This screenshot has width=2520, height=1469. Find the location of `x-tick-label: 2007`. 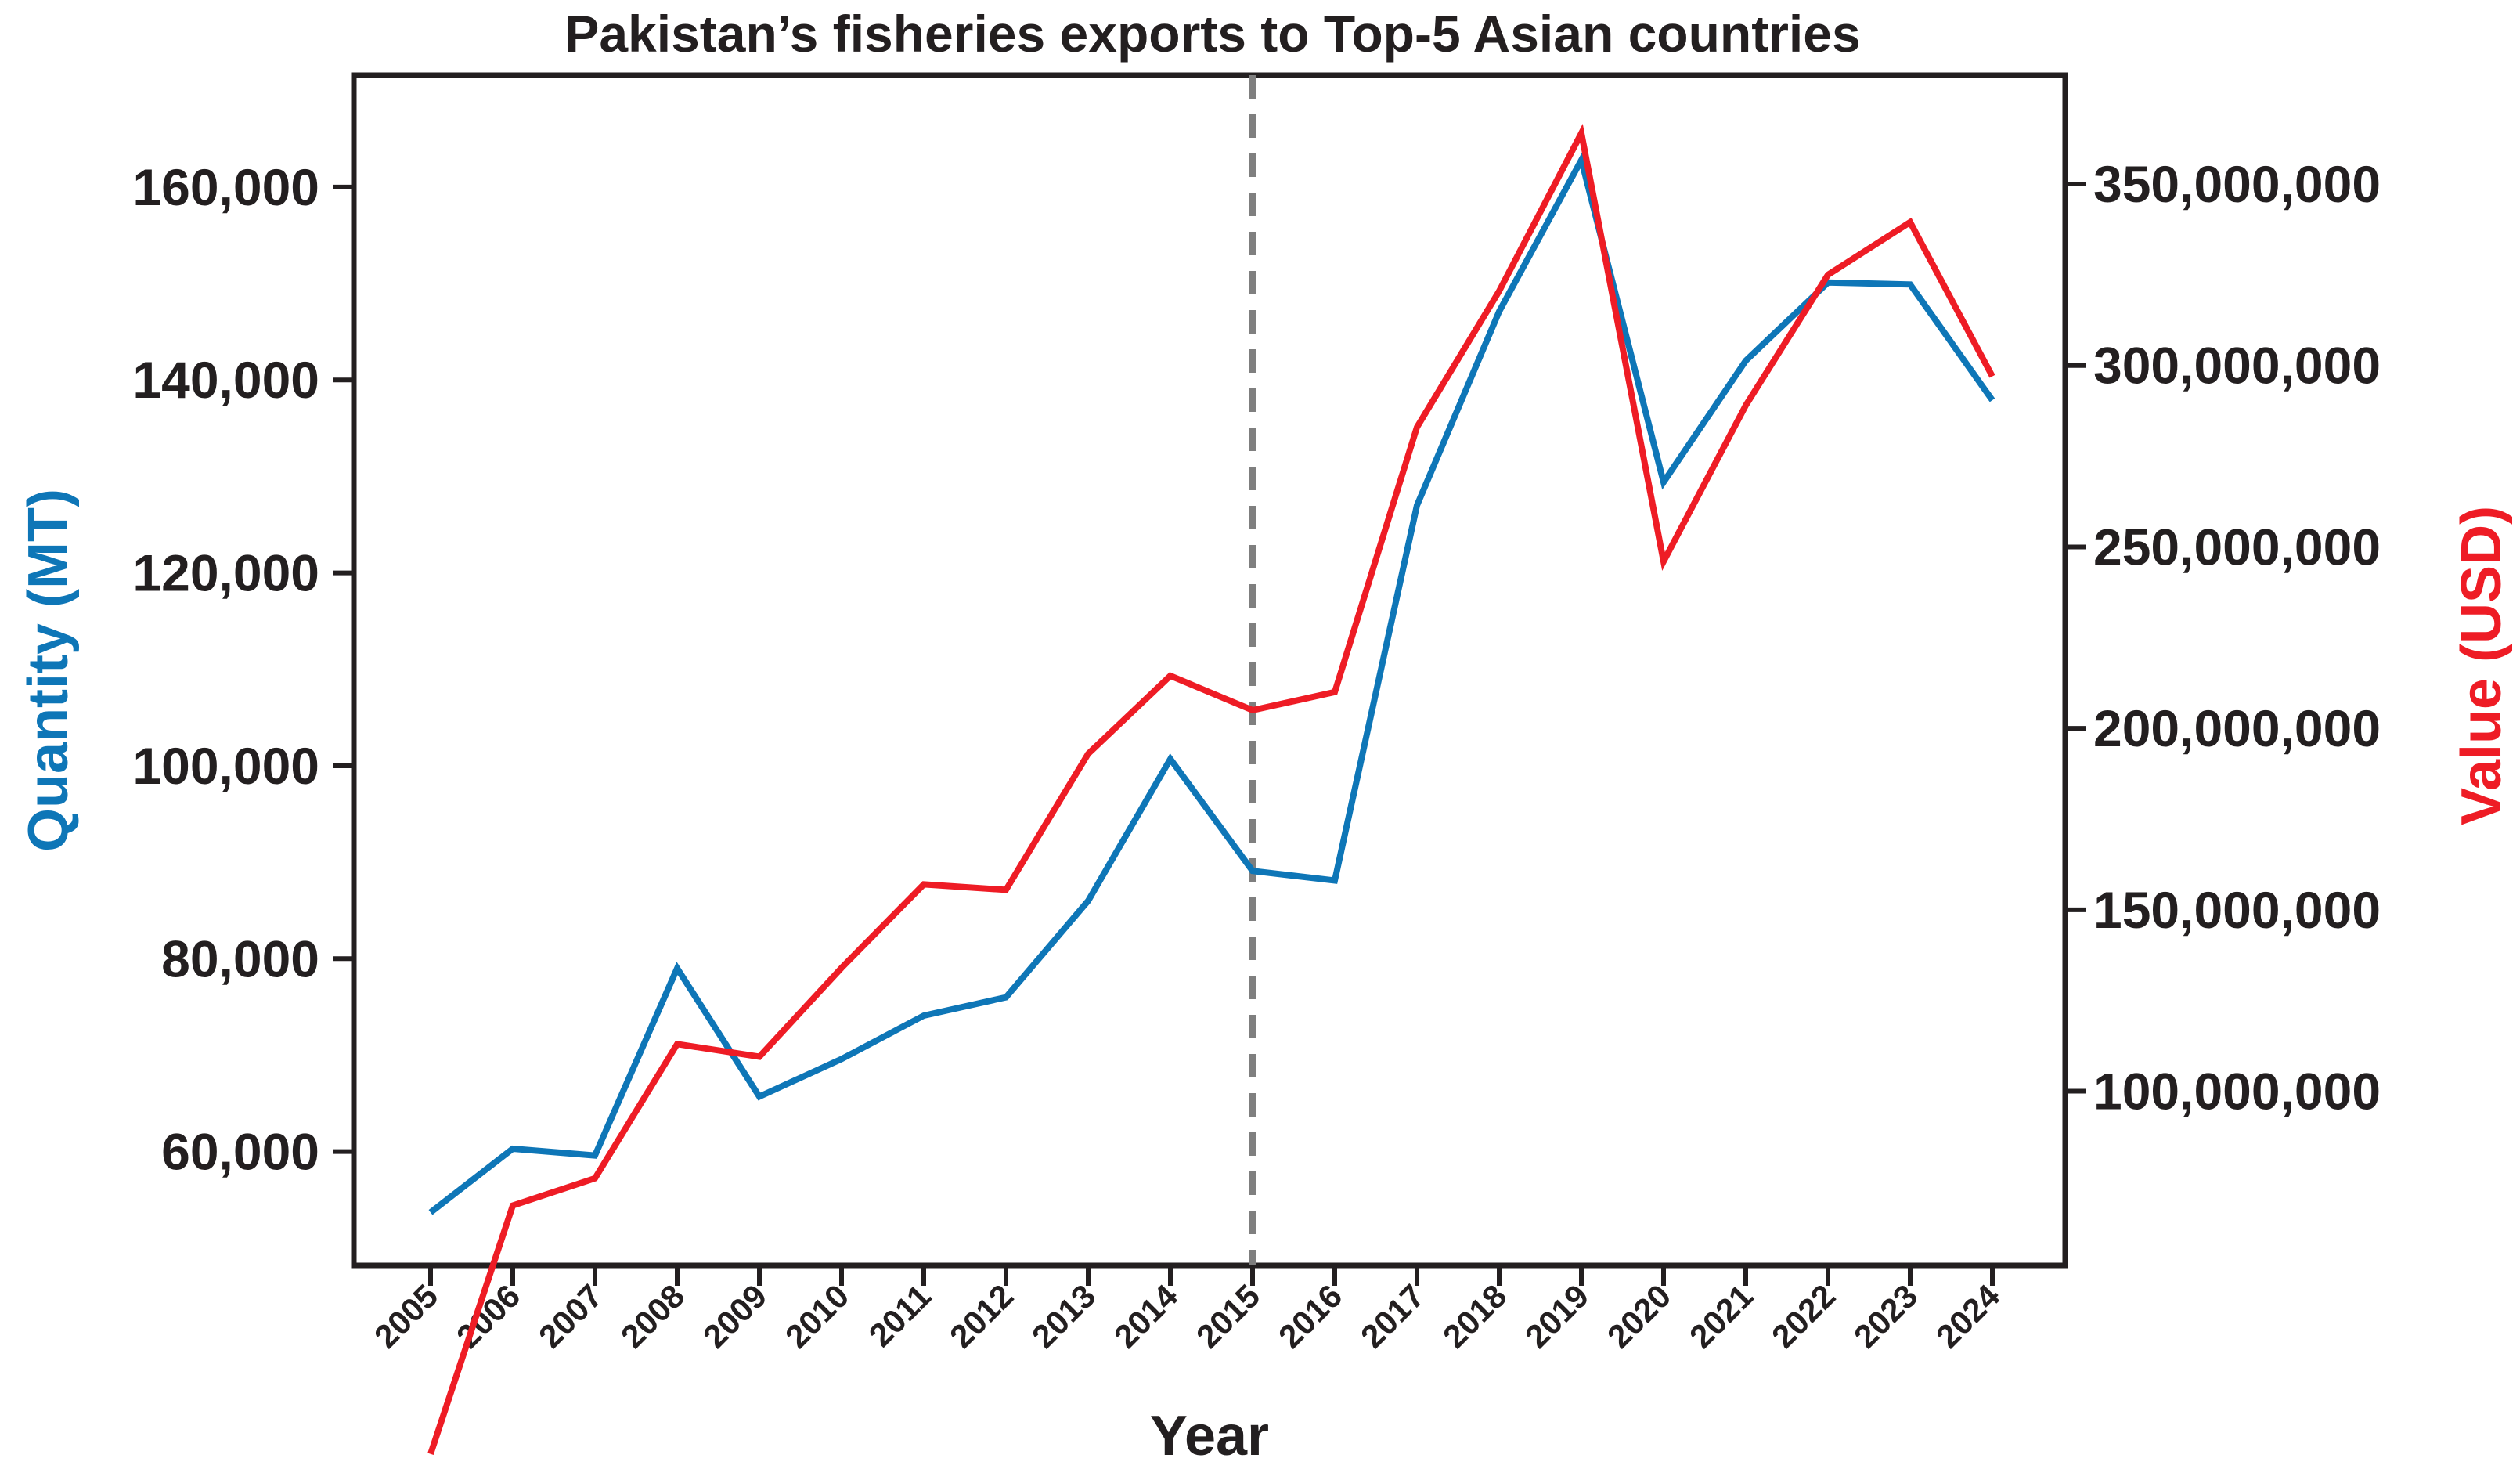

x-tick-label: 2007 is located at coordinates (570, 1316).